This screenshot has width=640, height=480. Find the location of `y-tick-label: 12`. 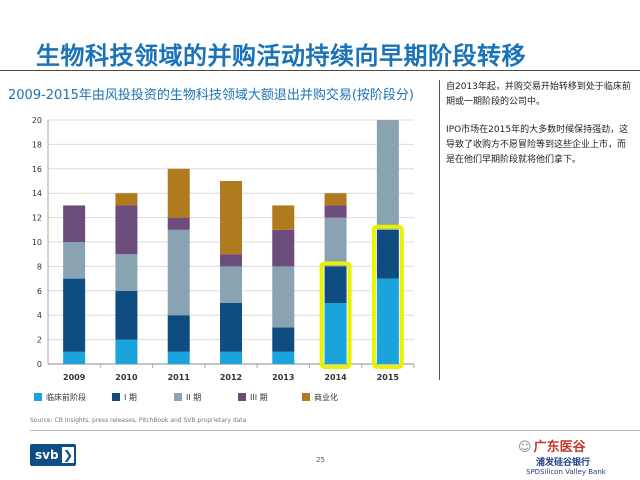

y-tick-label: 12 is located at coordinates (37, 218).